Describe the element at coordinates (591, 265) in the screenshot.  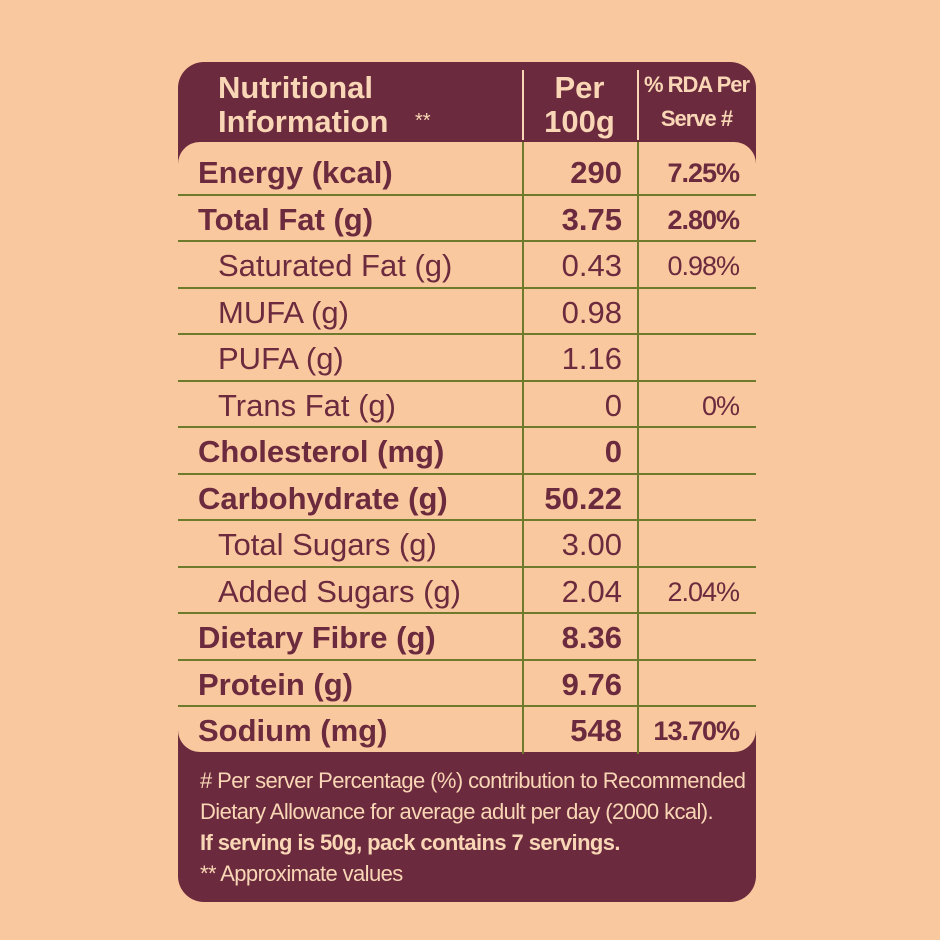
I see `row-per100g: 0.43` at that location.